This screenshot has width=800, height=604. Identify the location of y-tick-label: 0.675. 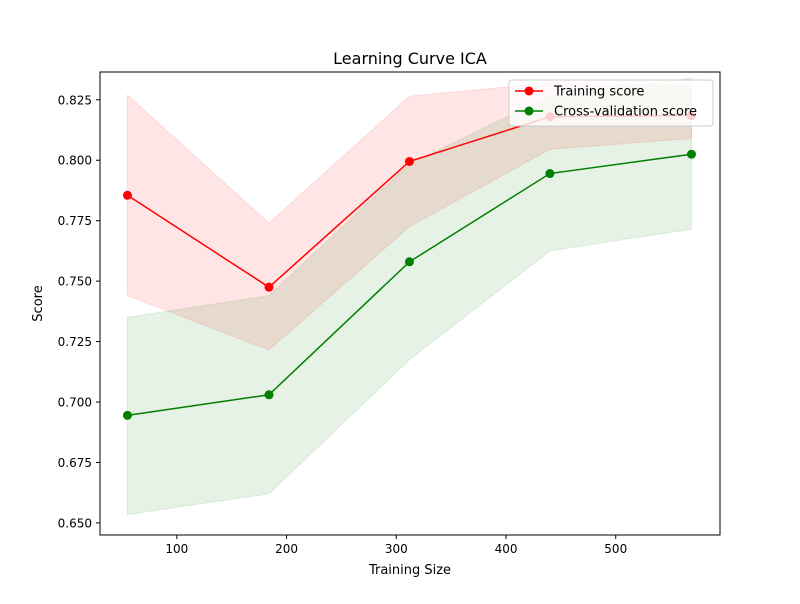
(75, 463).